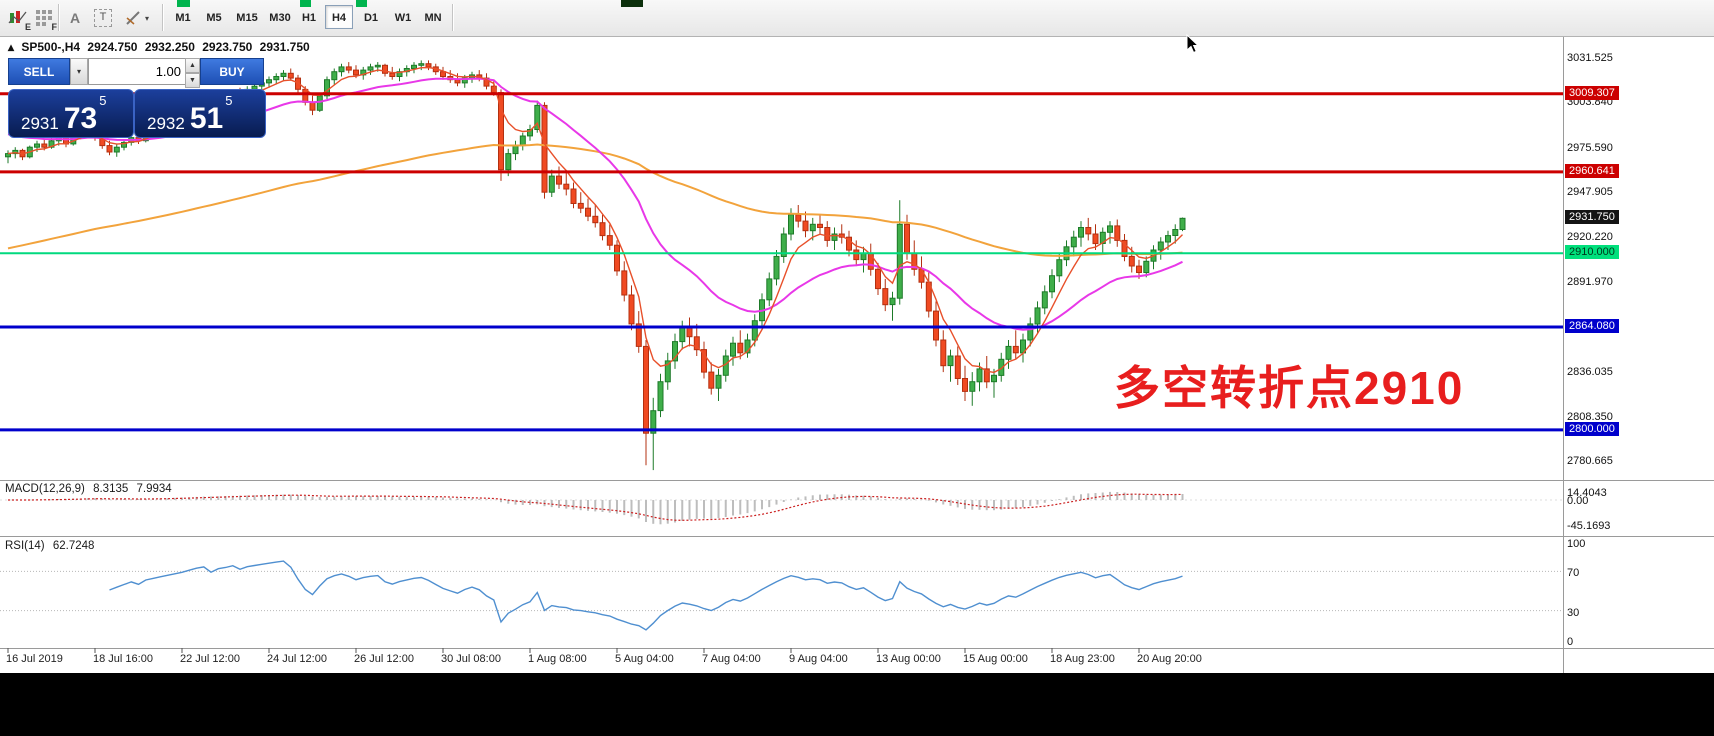 The width and height of the screenshot is (1714, 736). I want to click on tf-button-m30: M30, so click(280, 17).